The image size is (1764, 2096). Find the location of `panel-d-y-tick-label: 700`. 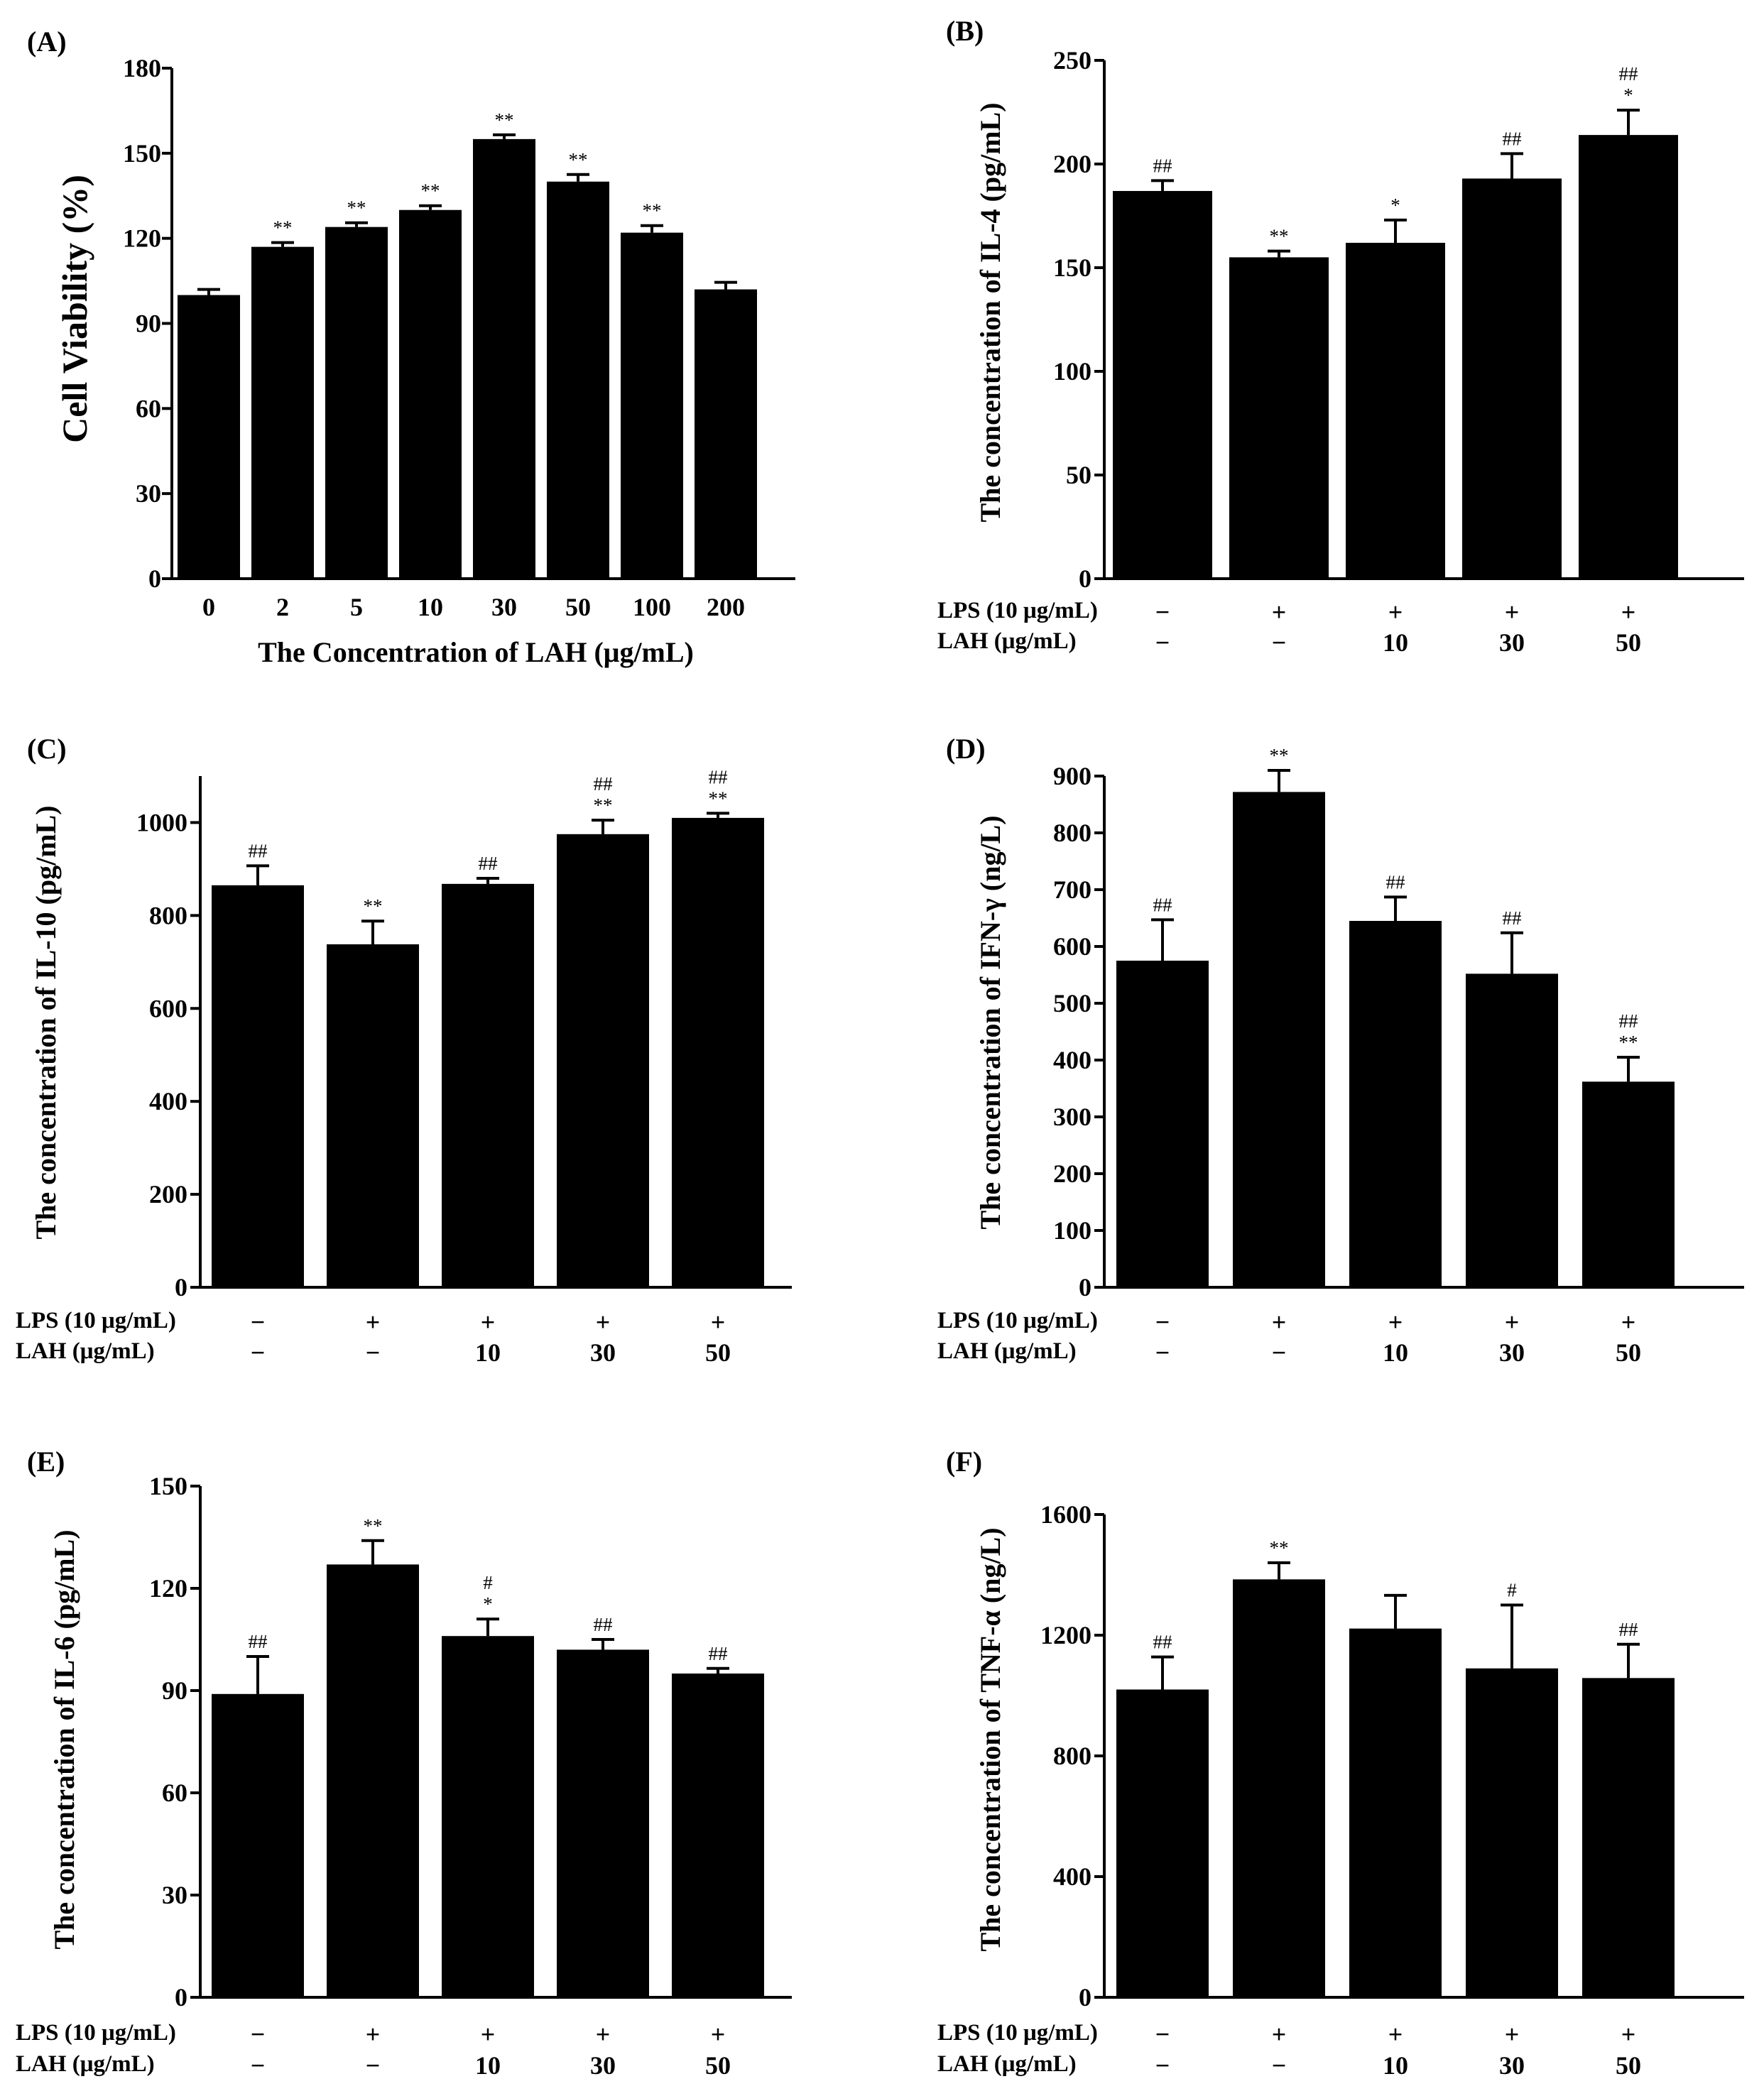

panel-d-y-tick-label: 700 is located at coordinates (1072, 890).